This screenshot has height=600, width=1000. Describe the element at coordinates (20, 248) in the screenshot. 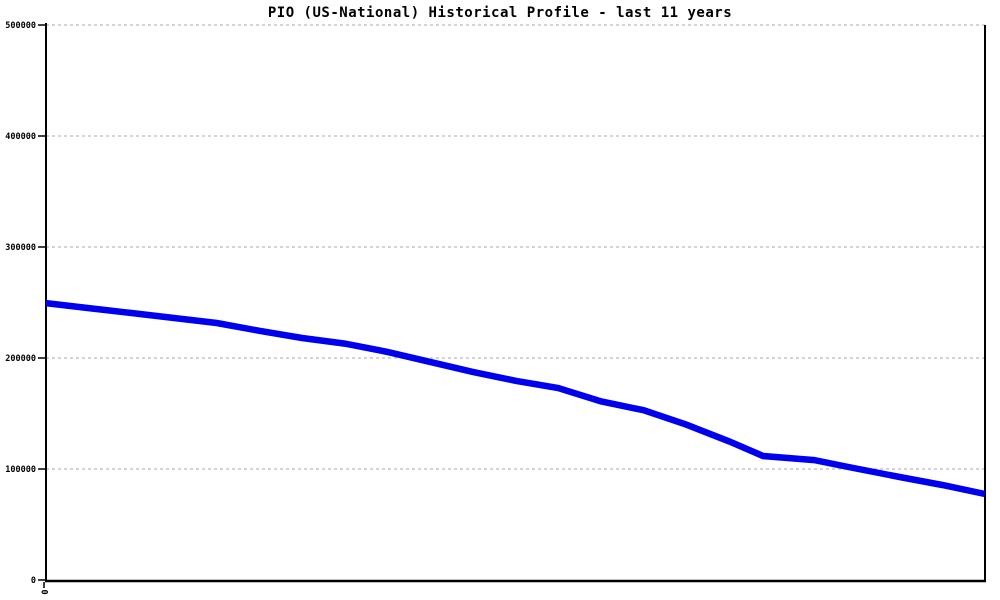

I see `y-tick-label: 300000` at that location.